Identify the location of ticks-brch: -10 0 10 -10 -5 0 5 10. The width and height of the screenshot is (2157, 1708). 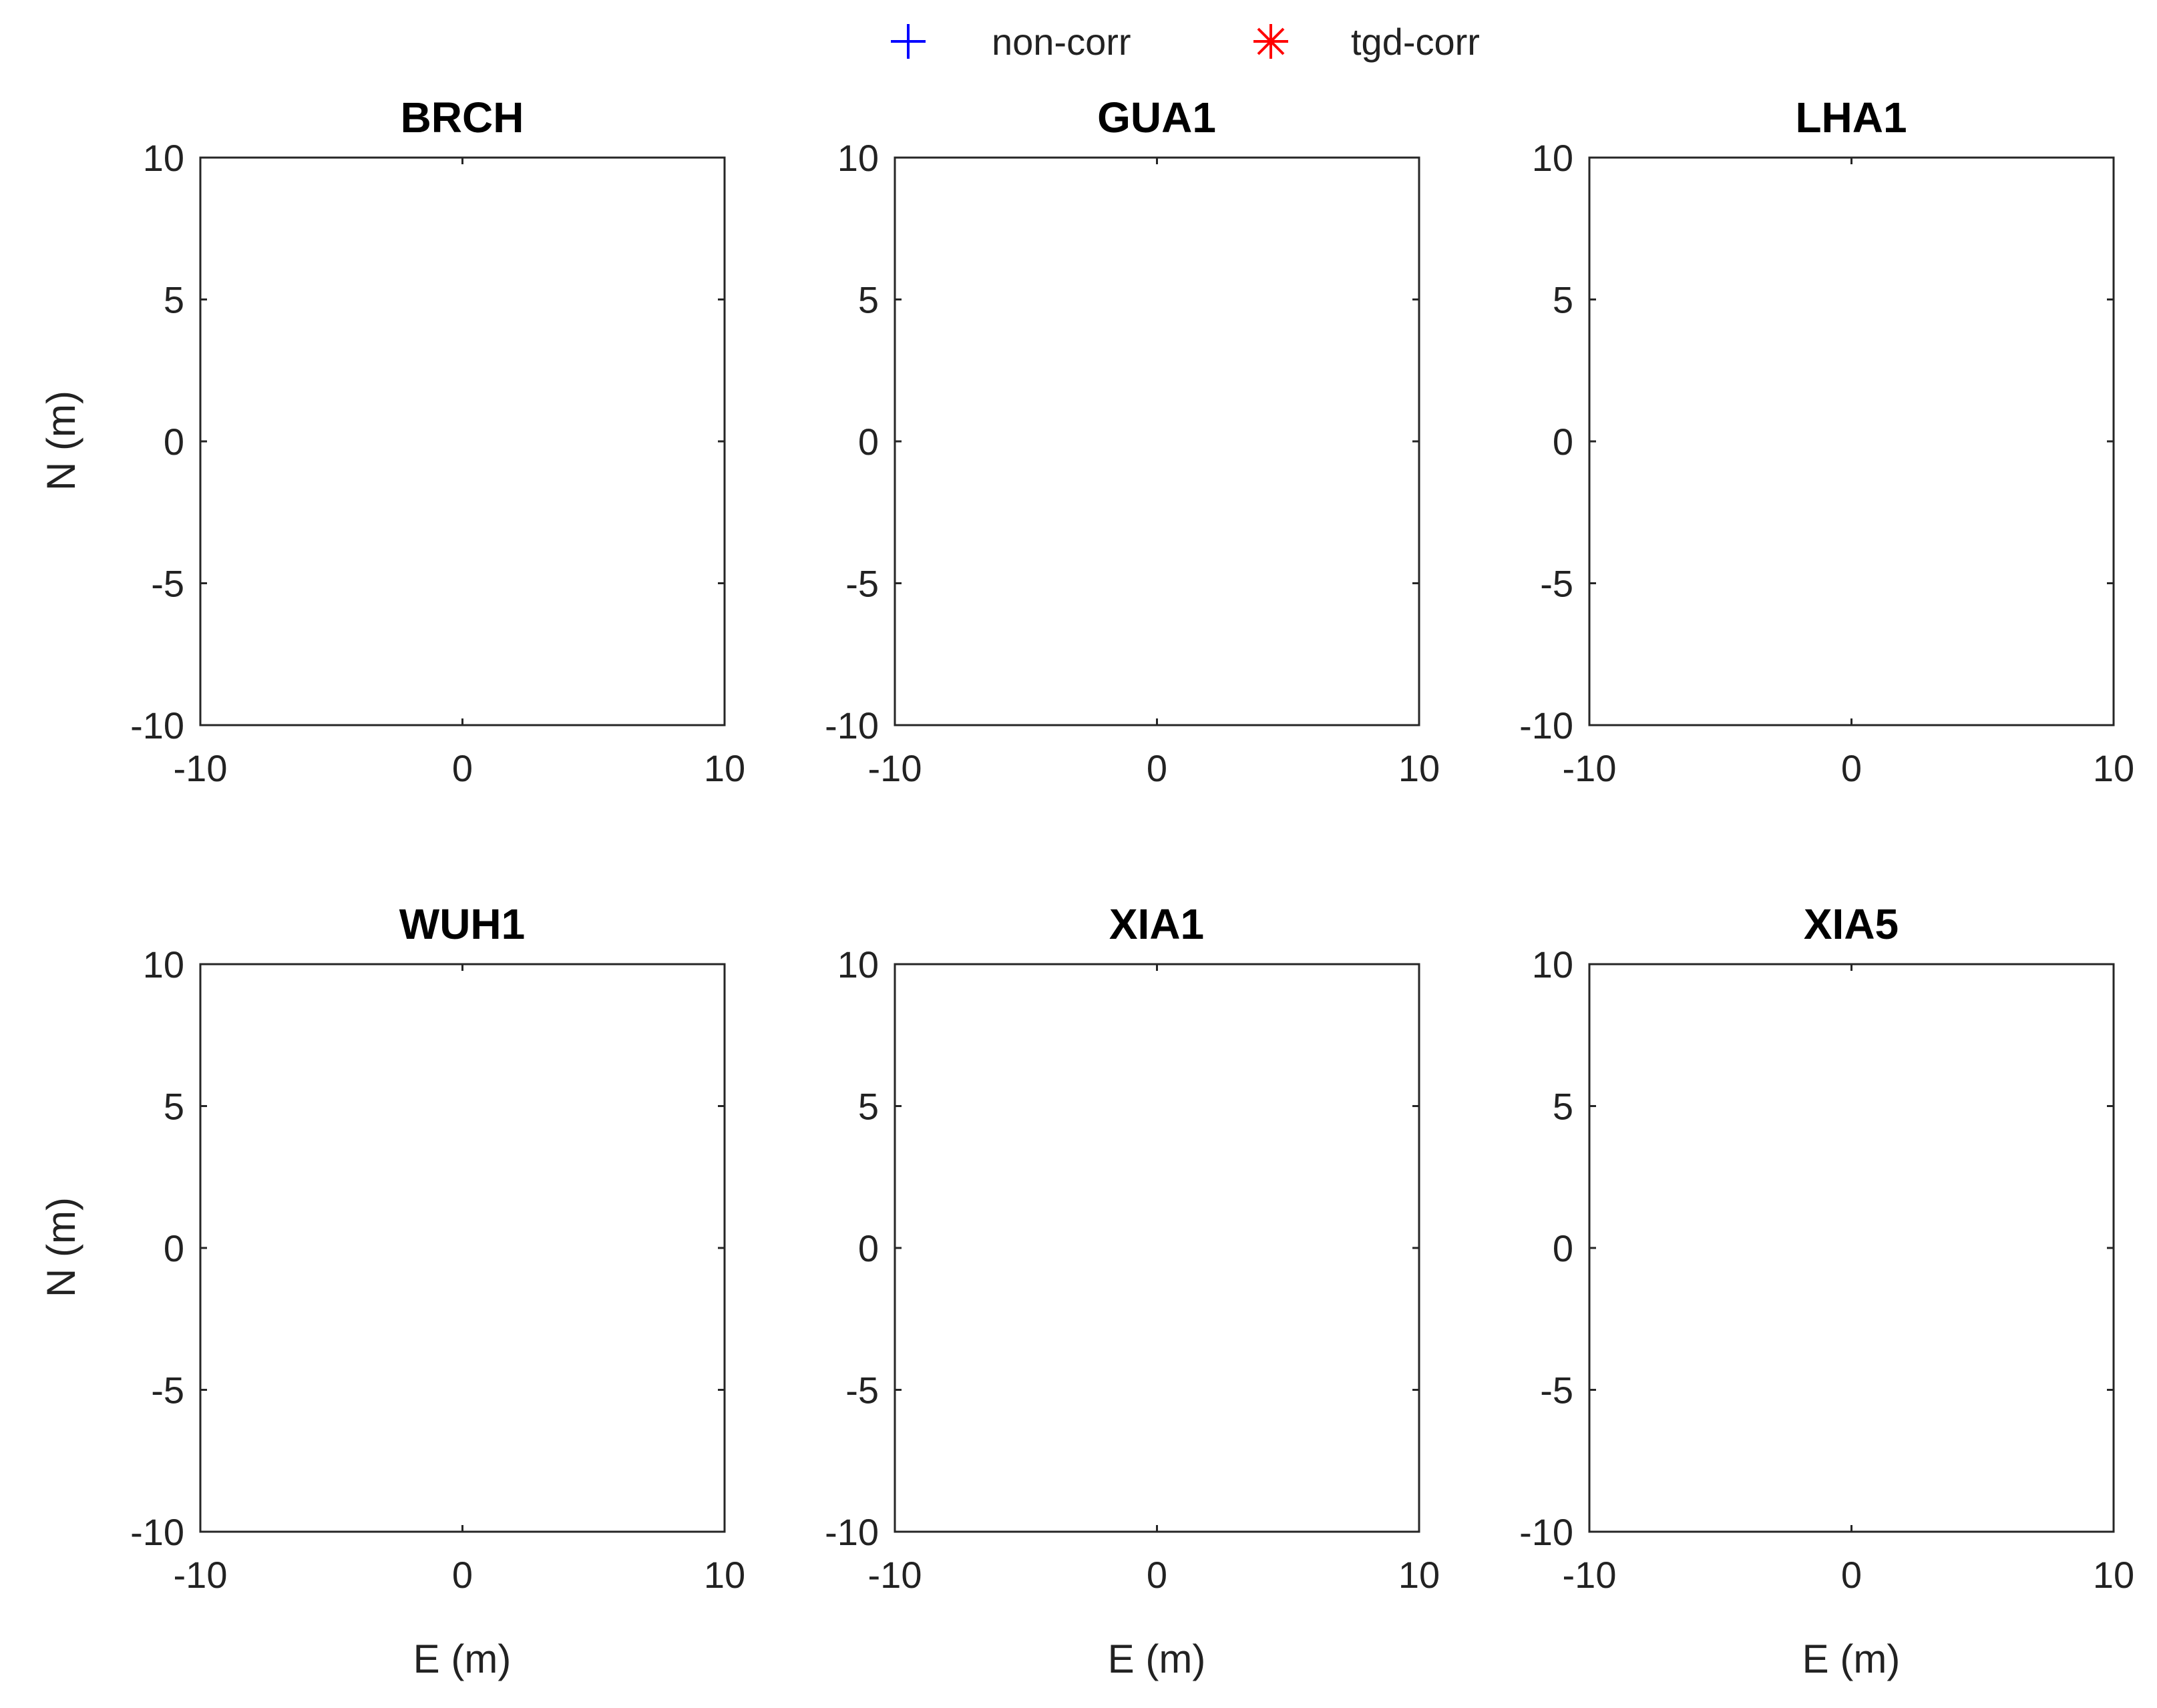
(437, 463).